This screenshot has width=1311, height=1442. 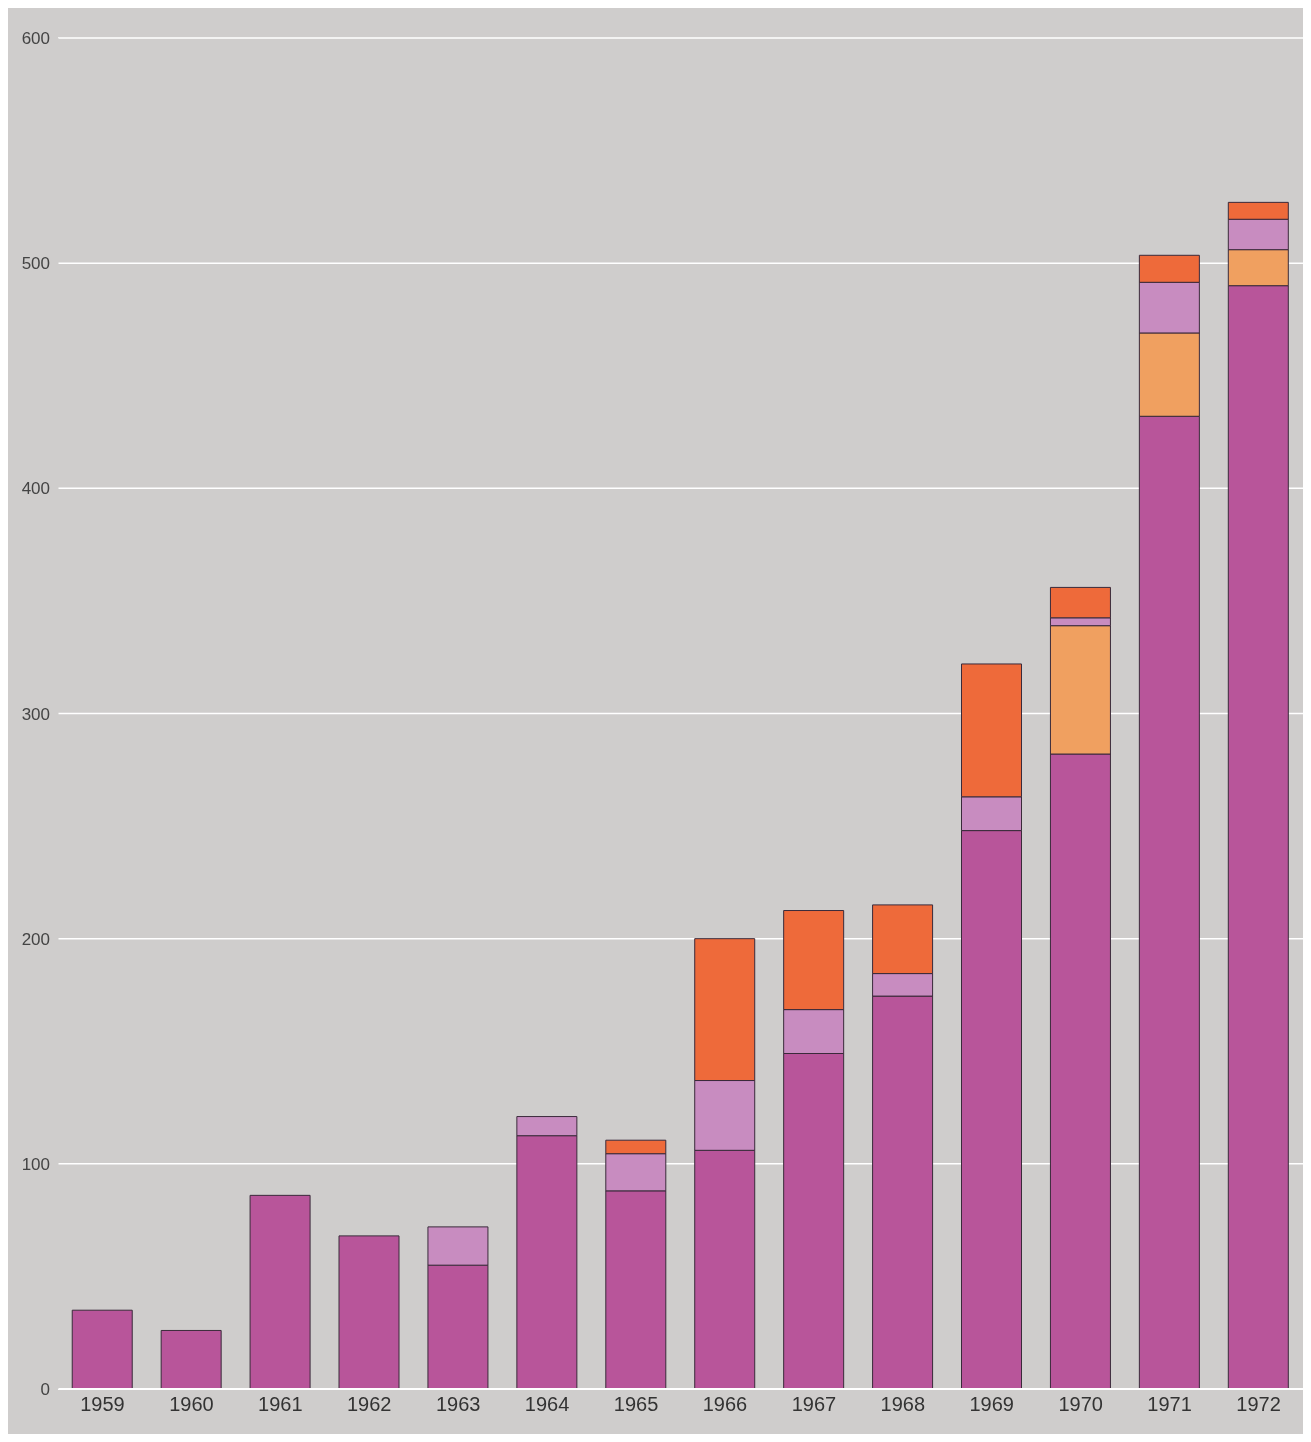 I want to click on y-tick-label: 100, so click(x=35, y=1164).